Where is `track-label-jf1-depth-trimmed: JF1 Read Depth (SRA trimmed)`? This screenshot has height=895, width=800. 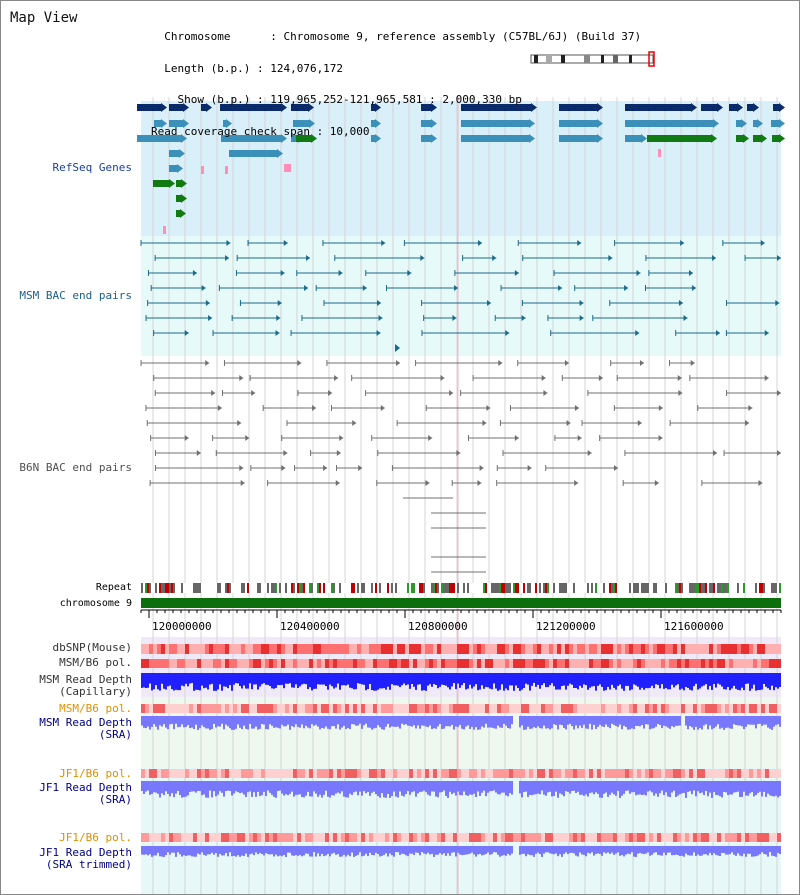
track-label-jf1-depth-trimmed: JF1 Read Depth (SRA trimmed) is located at coordinates (85, 858).